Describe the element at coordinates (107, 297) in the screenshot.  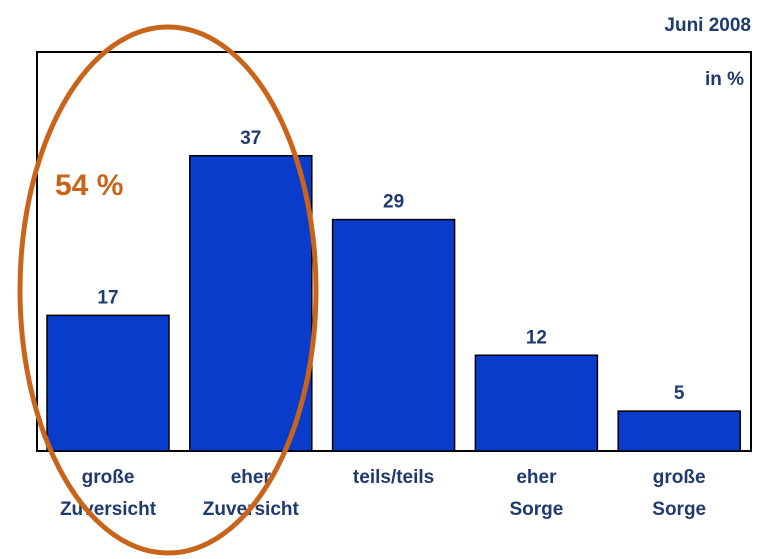
I see `value-label: 17` at that location.